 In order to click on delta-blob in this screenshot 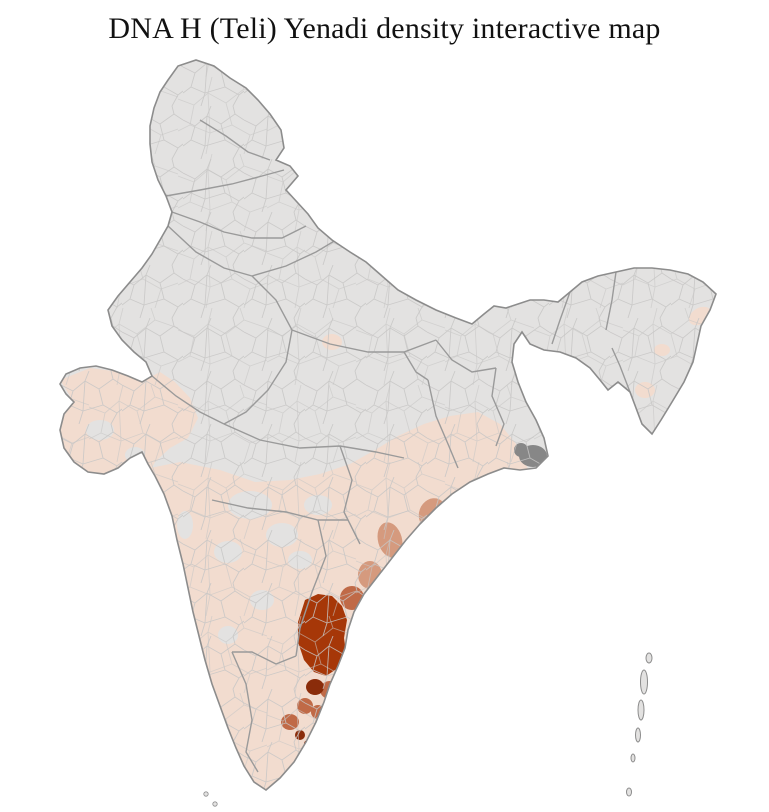, I will do `click(521, 450)`.